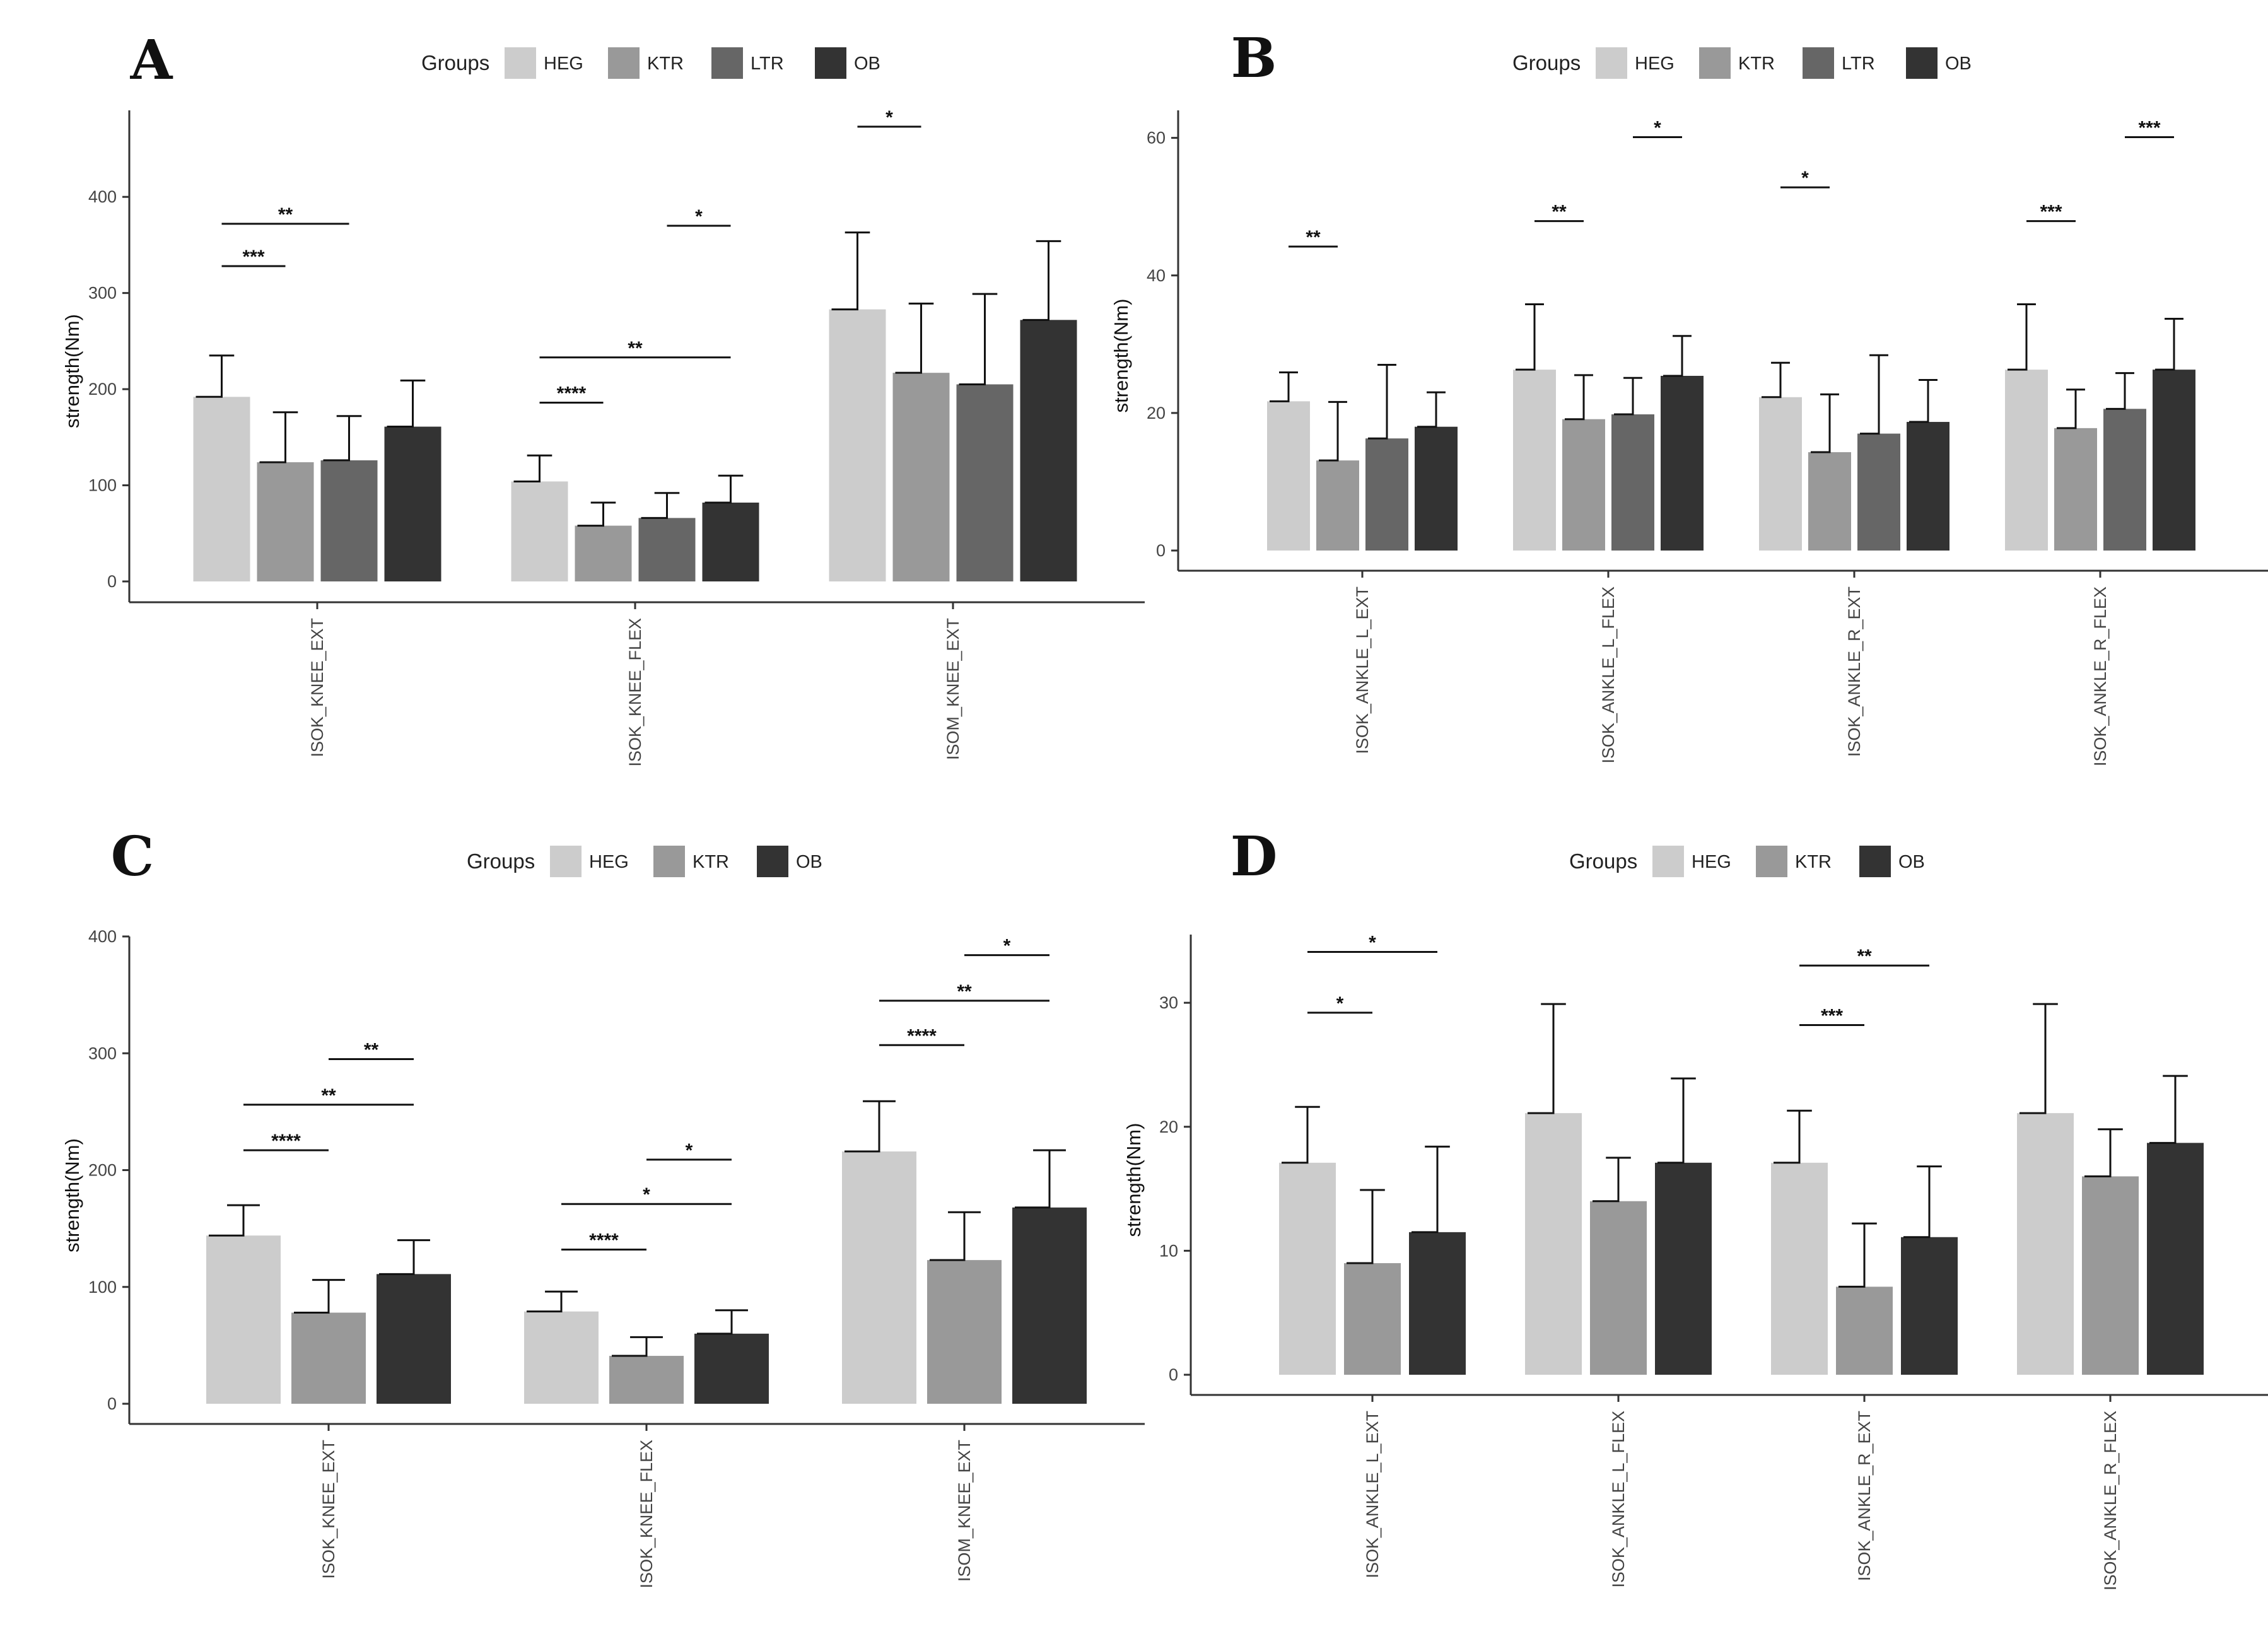 The height and width of the screenshot is (1627, 2268). What do you see at coordinates (1858, 64) in the screenshot?
I see `legend-label-ltr: LTR` at bounding box center [1858, 64].